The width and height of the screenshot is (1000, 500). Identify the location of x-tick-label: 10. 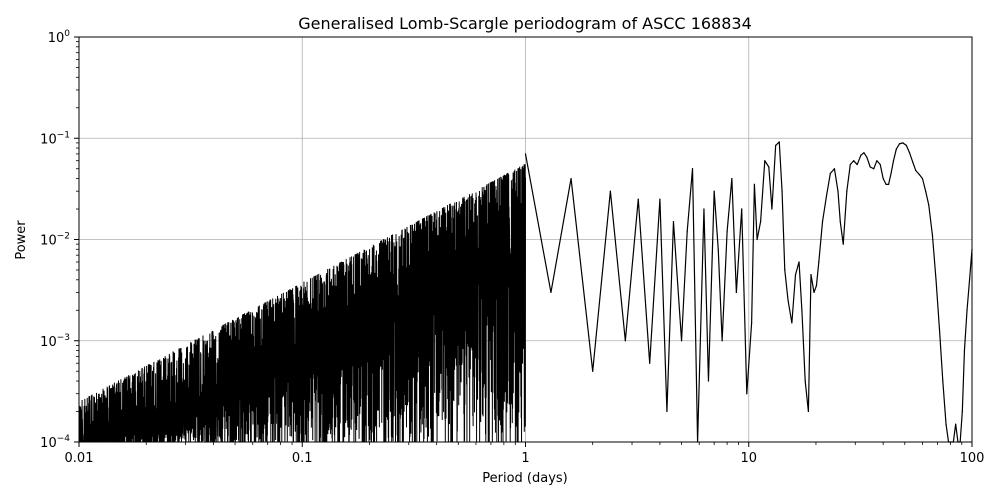
(748, 458).